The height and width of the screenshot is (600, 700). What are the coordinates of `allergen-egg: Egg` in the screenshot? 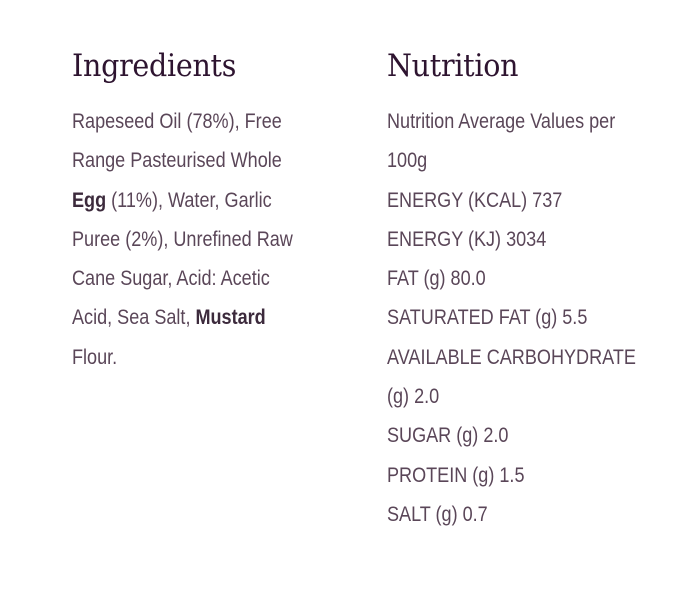 It's located at (89, 200).